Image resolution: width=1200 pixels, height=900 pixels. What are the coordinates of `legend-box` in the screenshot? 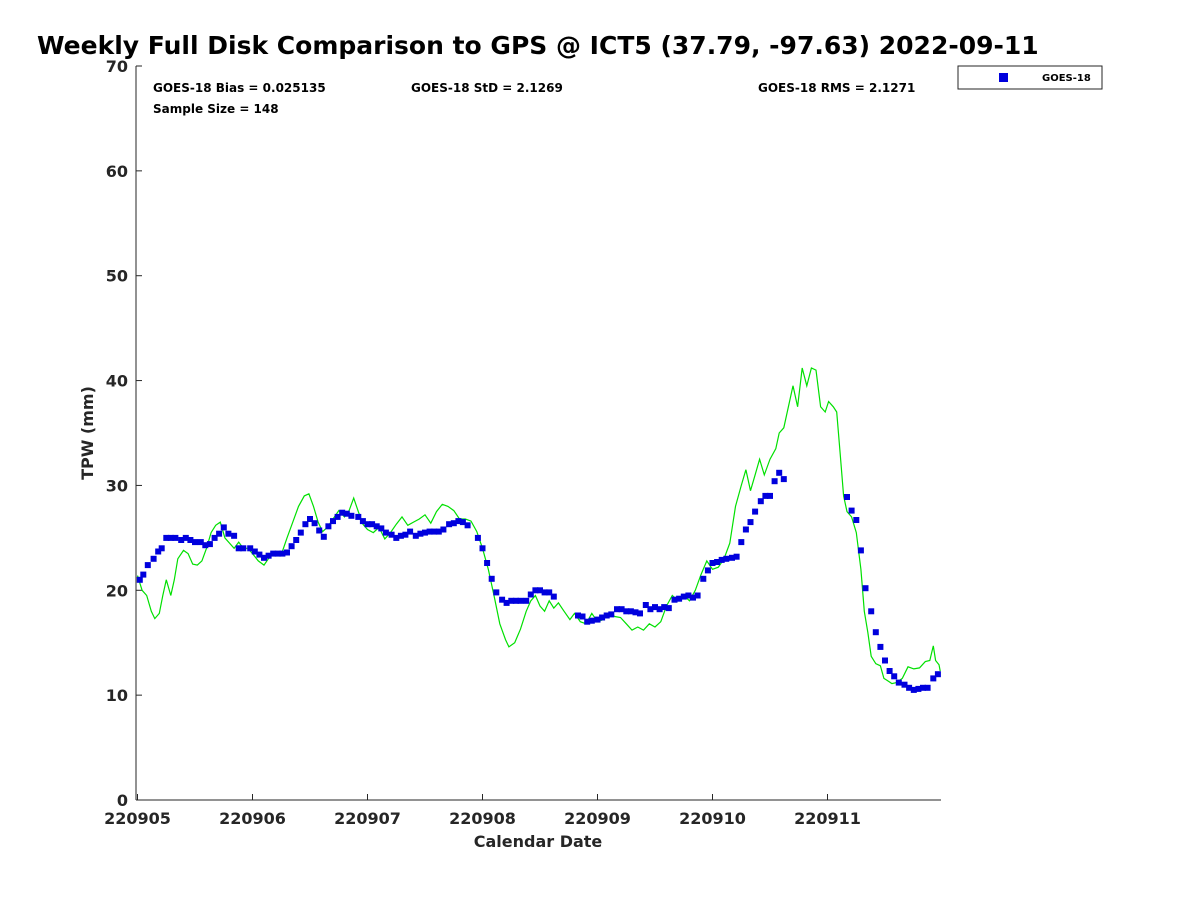 It's located at (1030, 77).